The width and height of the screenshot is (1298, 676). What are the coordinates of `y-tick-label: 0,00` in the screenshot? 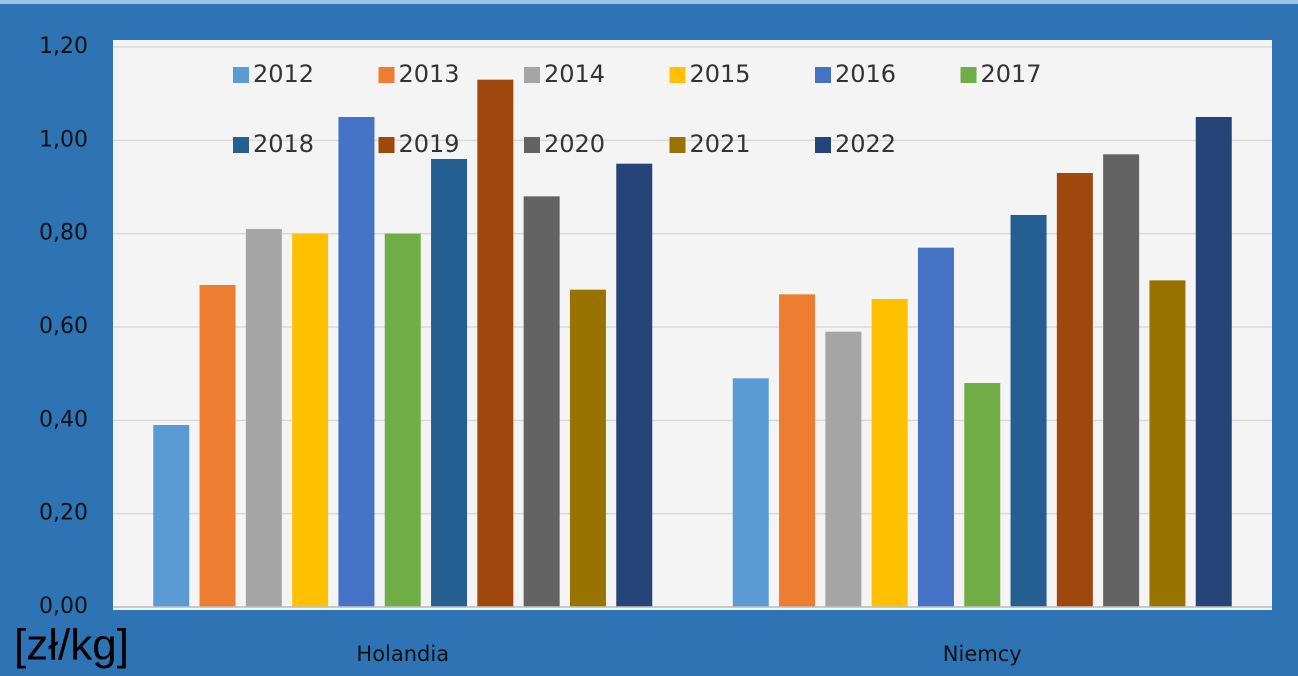 It's located at (63, 606).